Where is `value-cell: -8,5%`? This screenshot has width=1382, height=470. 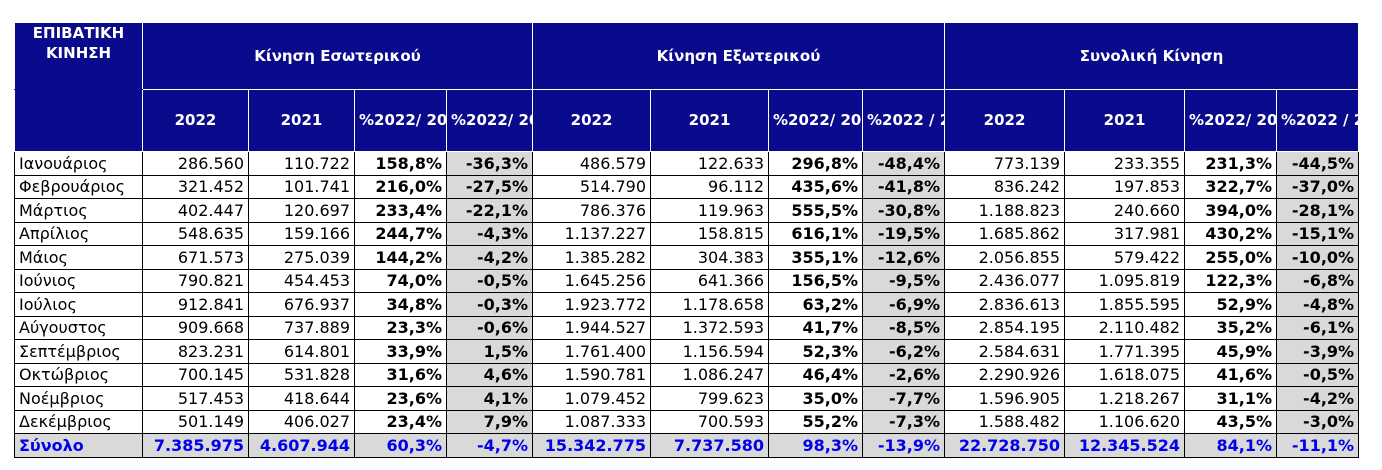
value-cell: -8,5% is located at coordinates (904, 327).